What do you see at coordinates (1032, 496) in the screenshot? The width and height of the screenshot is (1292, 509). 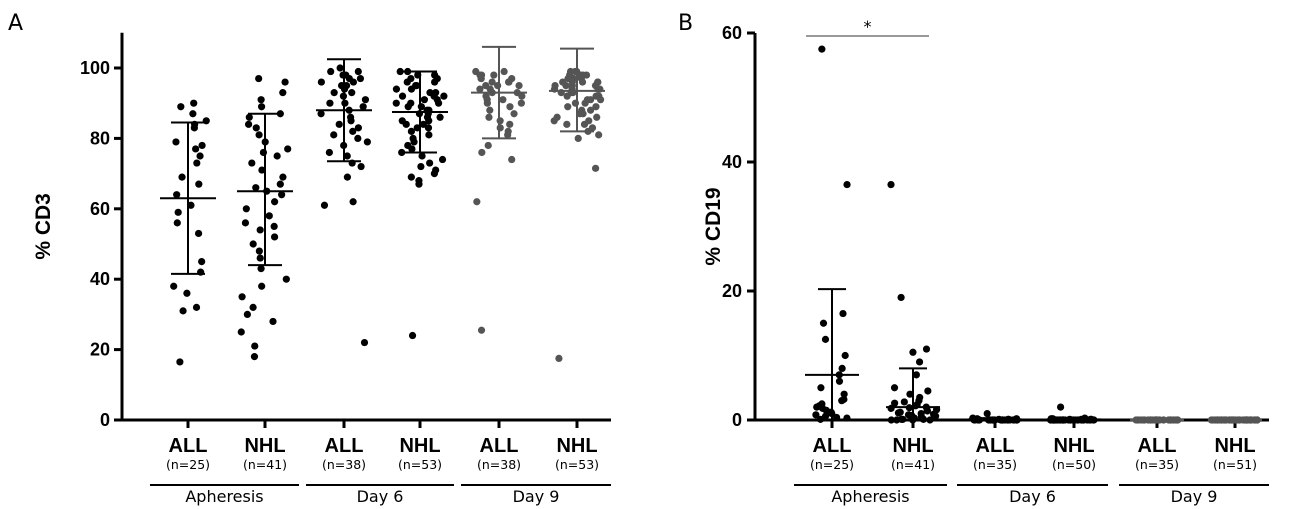 I see `group-label: Day 6` at bounding box center [1032, 496].